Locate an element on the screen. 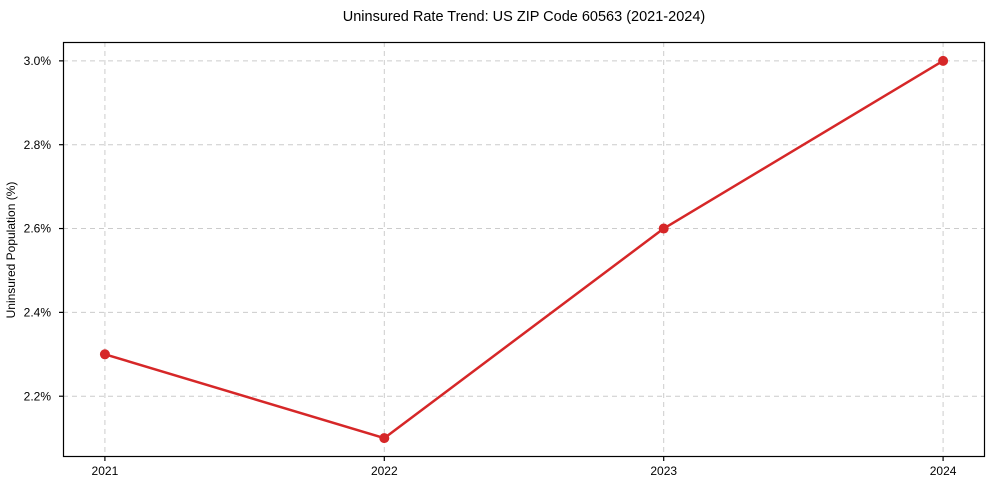  y-tick-label: 2.4% is located at coordinates (38, 313).